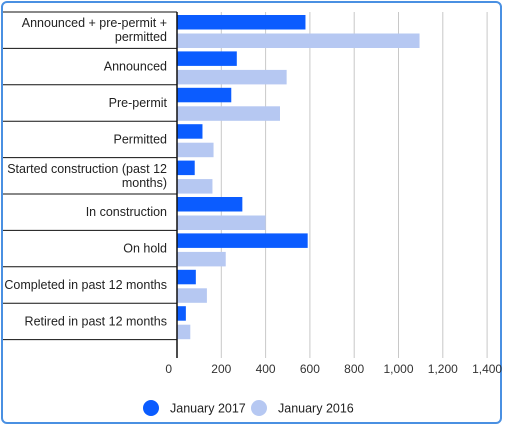 The height and width of the screenshot is (429, 507). I want to click on category-label: In construction, so click(126, 212).